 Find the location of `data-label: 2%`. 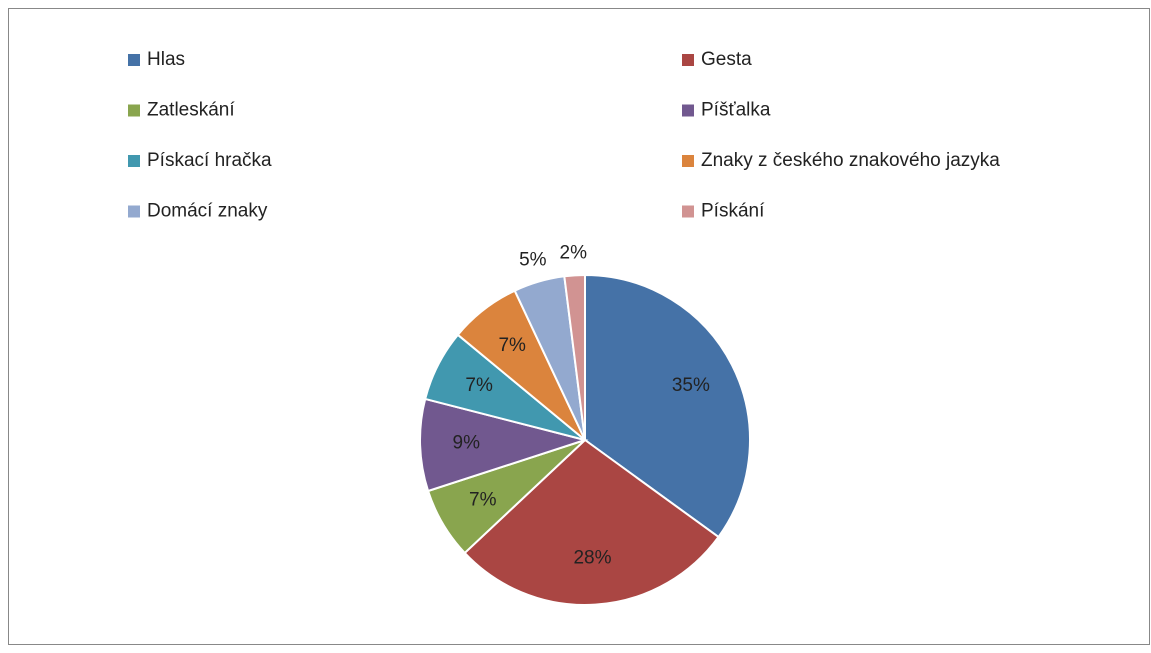

data-label: 2% is located at coordinates (574, 252).